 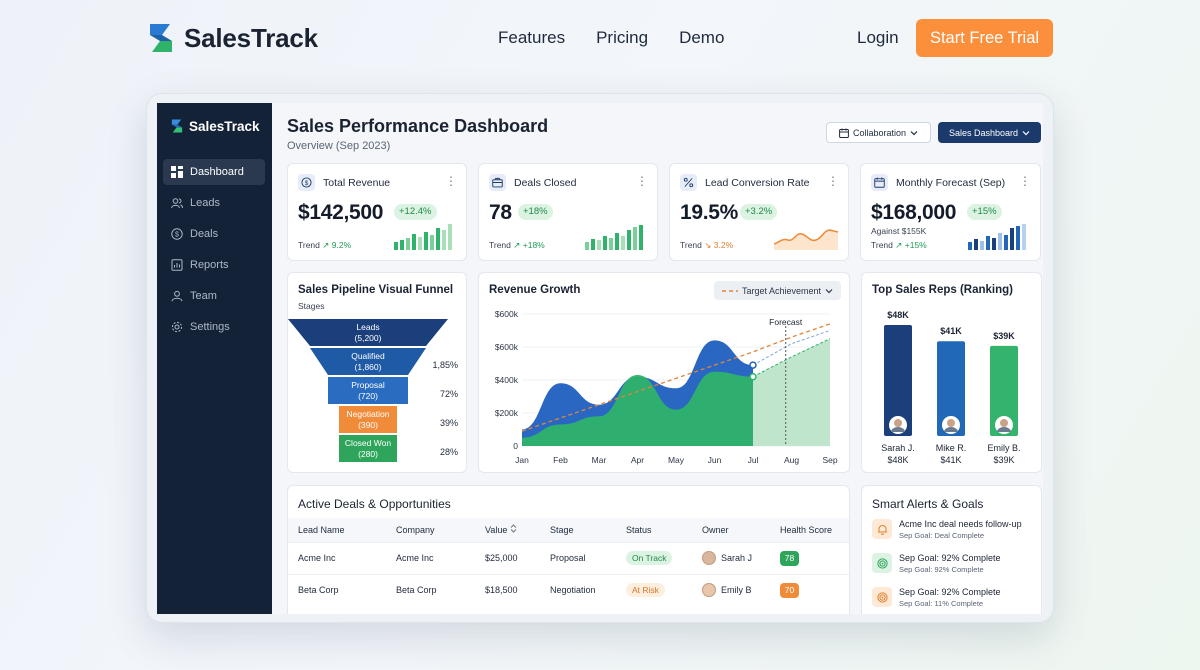 I want to click on column-header-health-score: Health Score, so click(x=809, y=530).